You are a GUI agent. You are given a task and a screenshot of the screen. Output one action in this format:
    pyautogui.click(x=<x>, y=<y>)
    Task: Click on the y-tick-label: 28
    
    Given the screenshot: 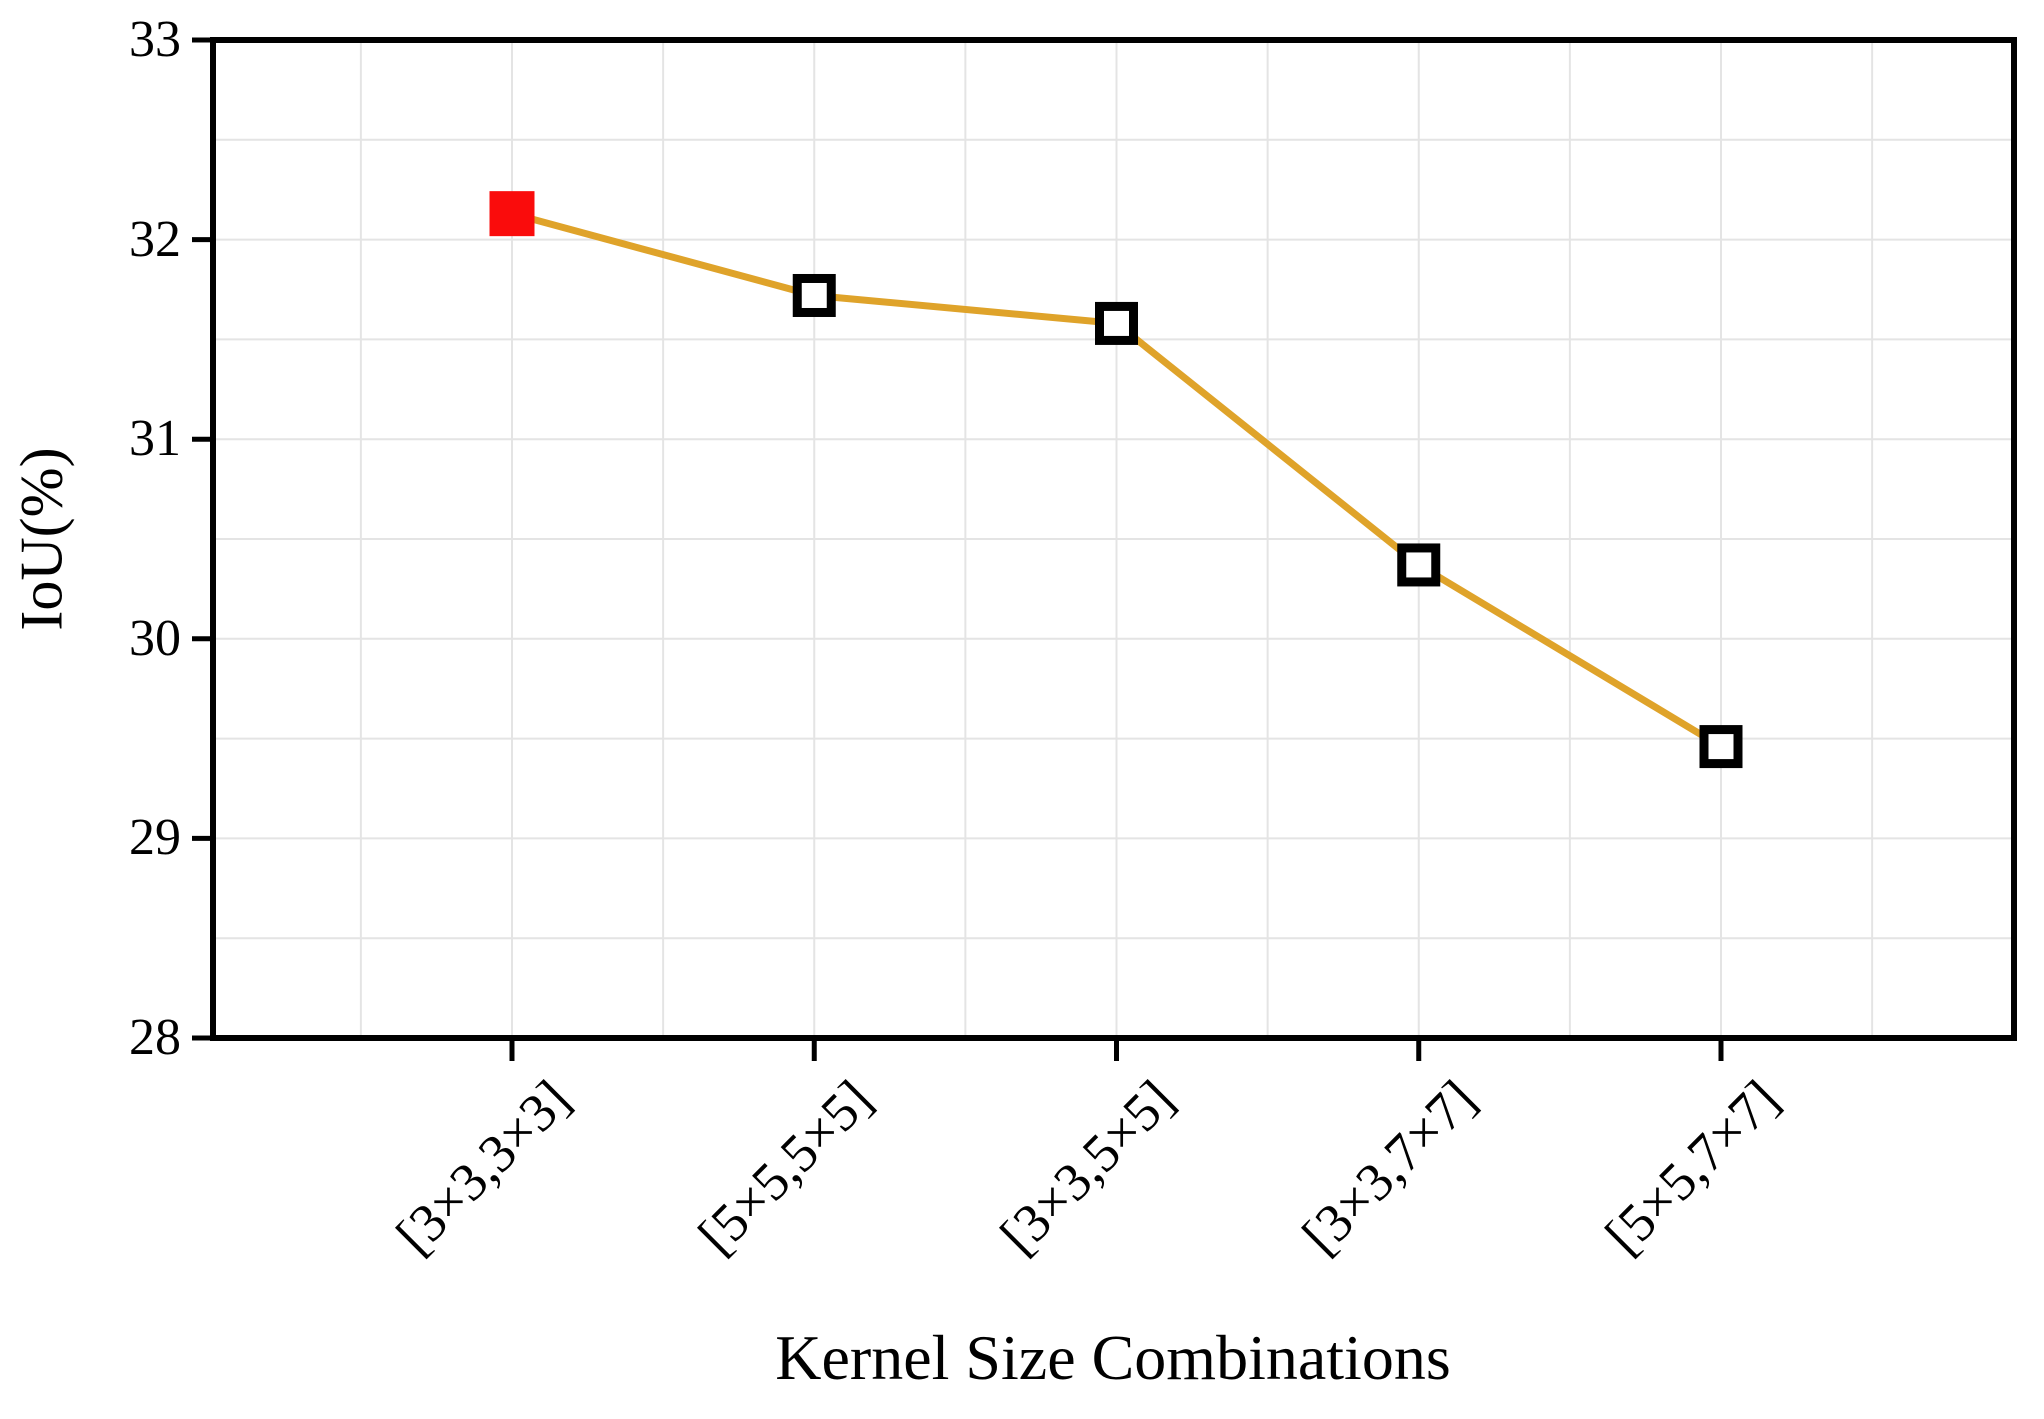 What is the action you would take?
    pyautogui.click(x=155, y=1037)
    